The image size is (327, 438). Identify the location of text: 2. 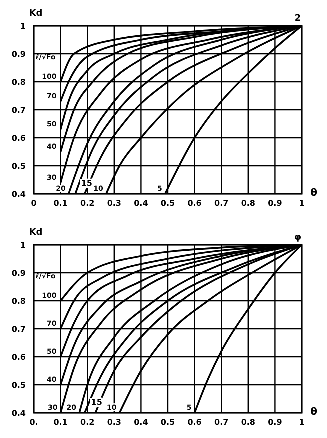
(298, 19).